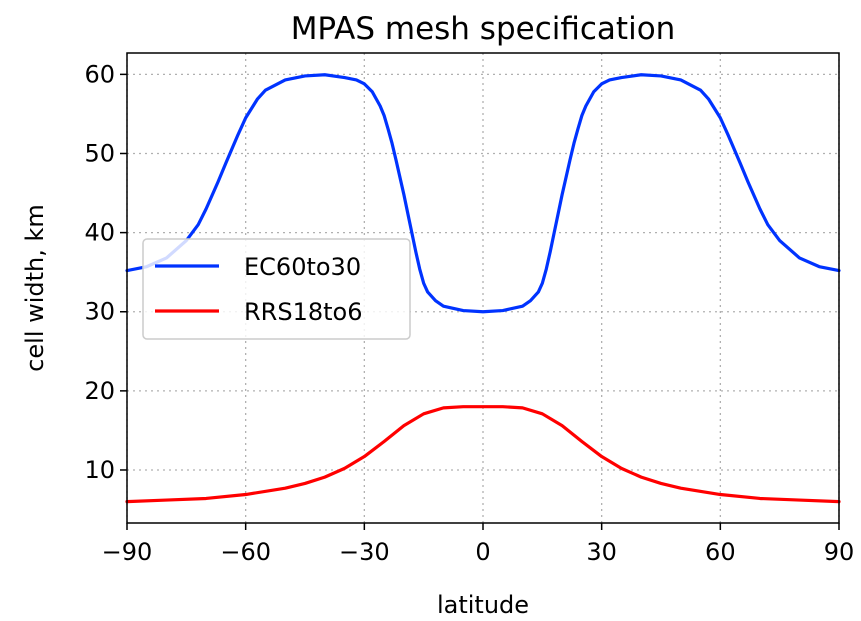 This screenshot has height=621, width=861. What do you see at coordinates (99, 74) in the screenshot?
I see `y-tick-label: 60` at bounding box center [99, 74].